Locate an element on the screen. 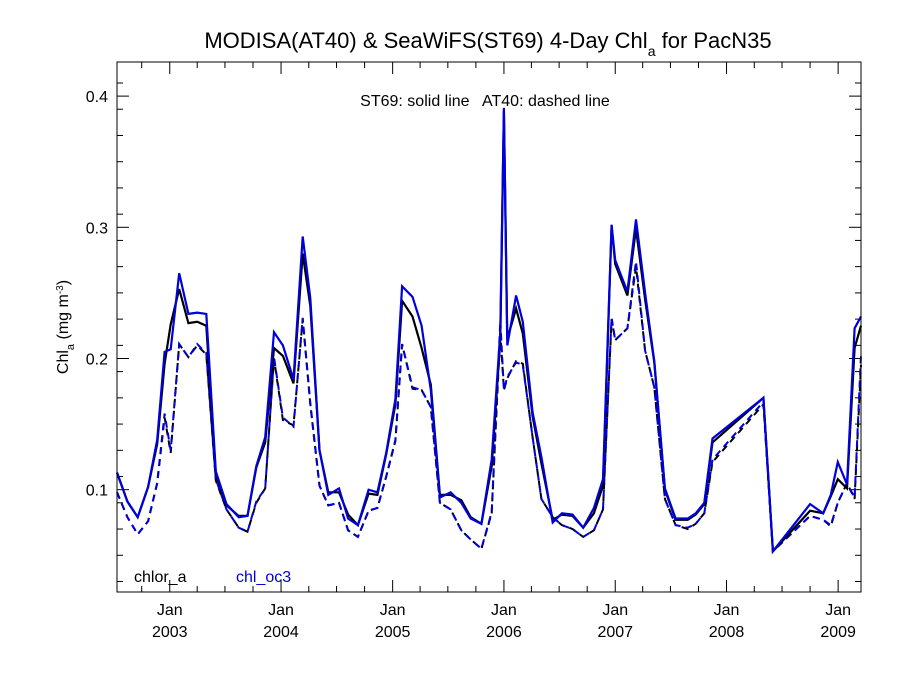  y-tick-label: 0.4 is located at coordinates (97, 97).